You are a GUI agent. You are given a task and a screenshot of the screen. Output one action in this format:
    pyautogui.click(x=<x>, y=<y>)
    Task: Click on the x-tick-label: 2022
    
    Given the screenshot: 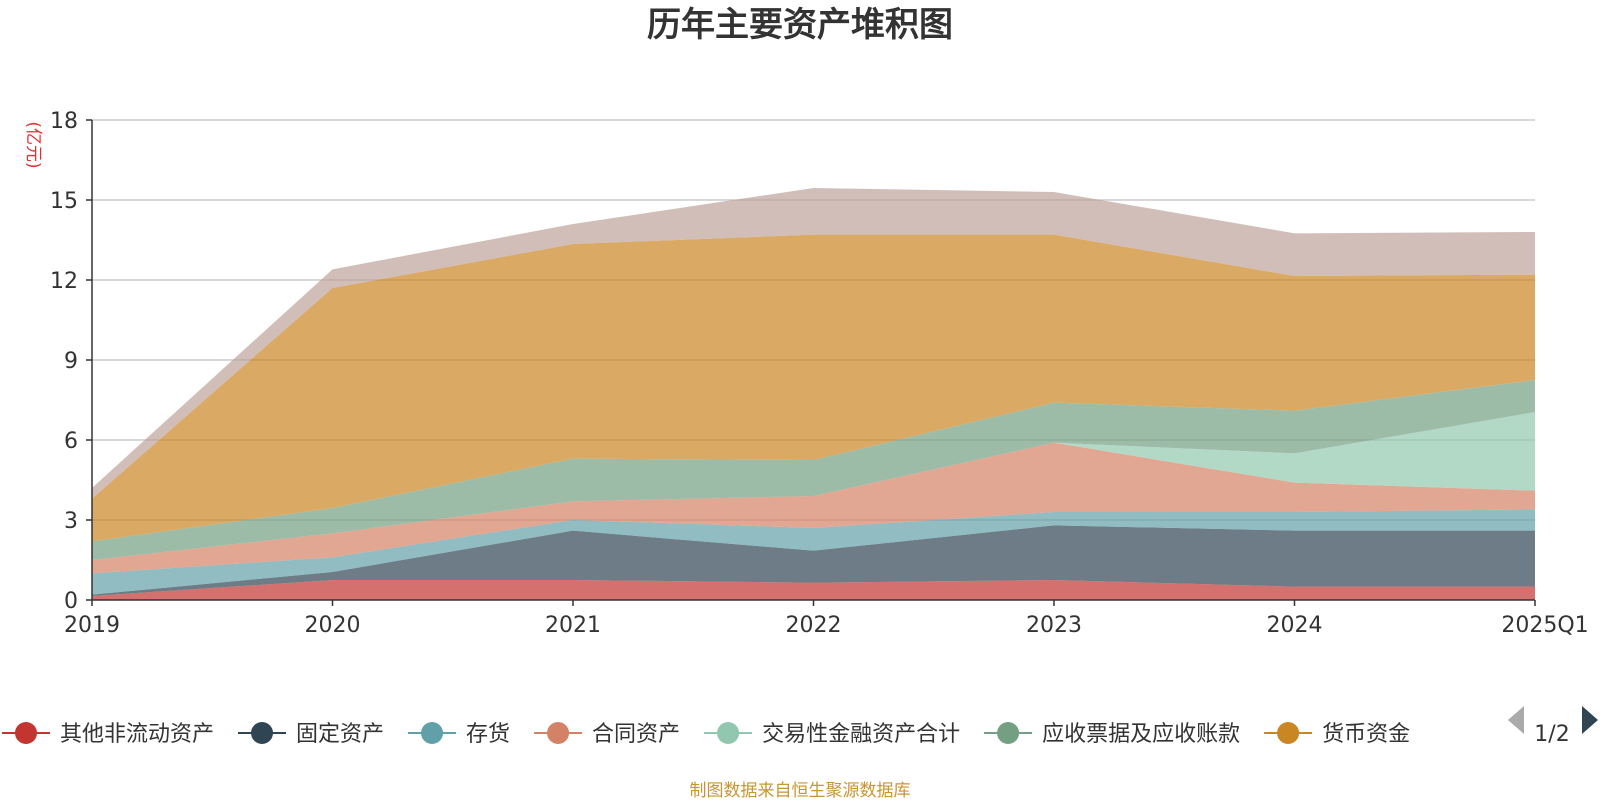 What is the action you would take?
    pyautogui.click(x=814, y=625)
    